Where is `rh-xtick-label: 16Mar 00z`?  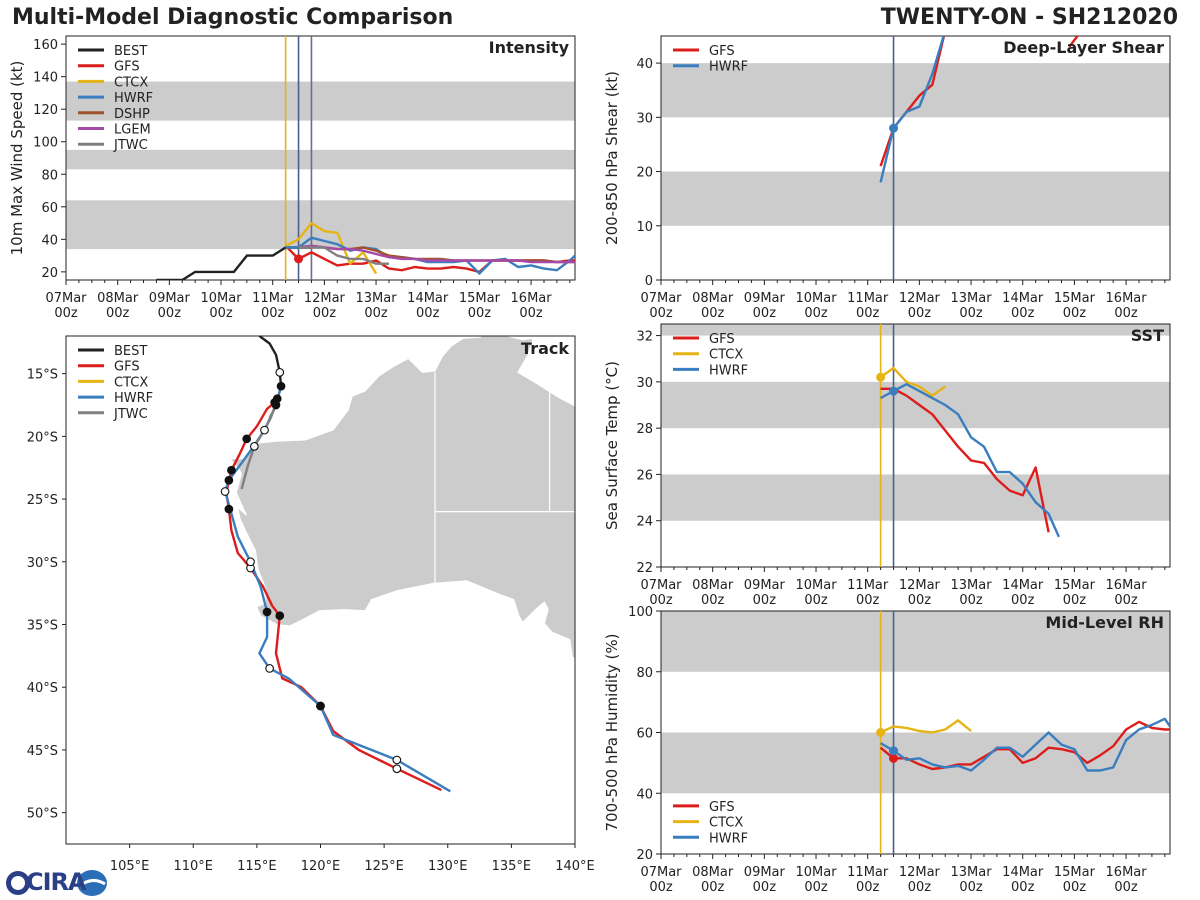
rh-xtick-label: 16Mar 00z is located at coordinates (1127, 880).